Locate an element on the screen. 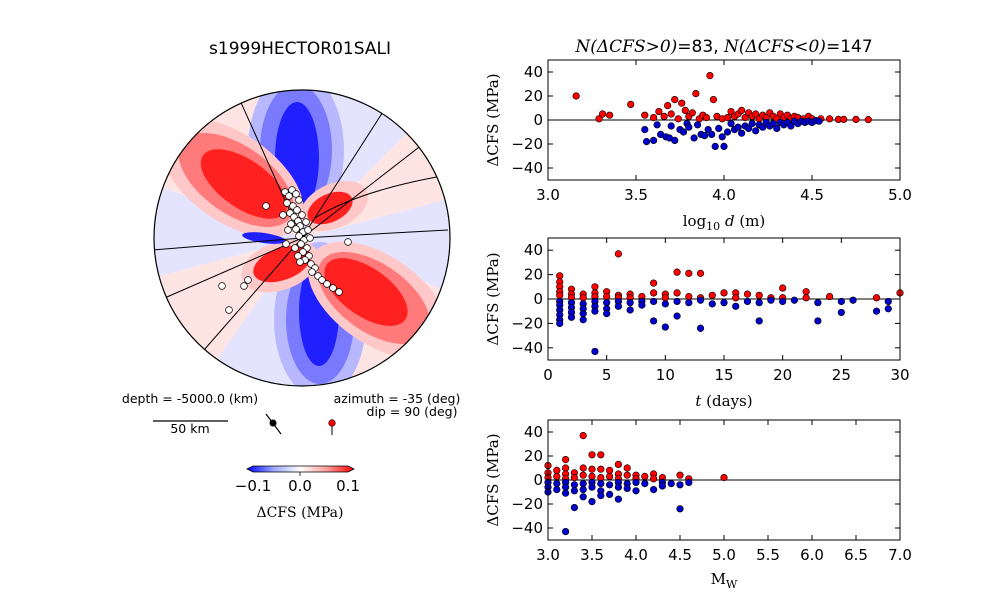 Image resolution: width=1000 pixels, height=600 pixels. y-tick-label: −20 is located at coordinates (527, 144).